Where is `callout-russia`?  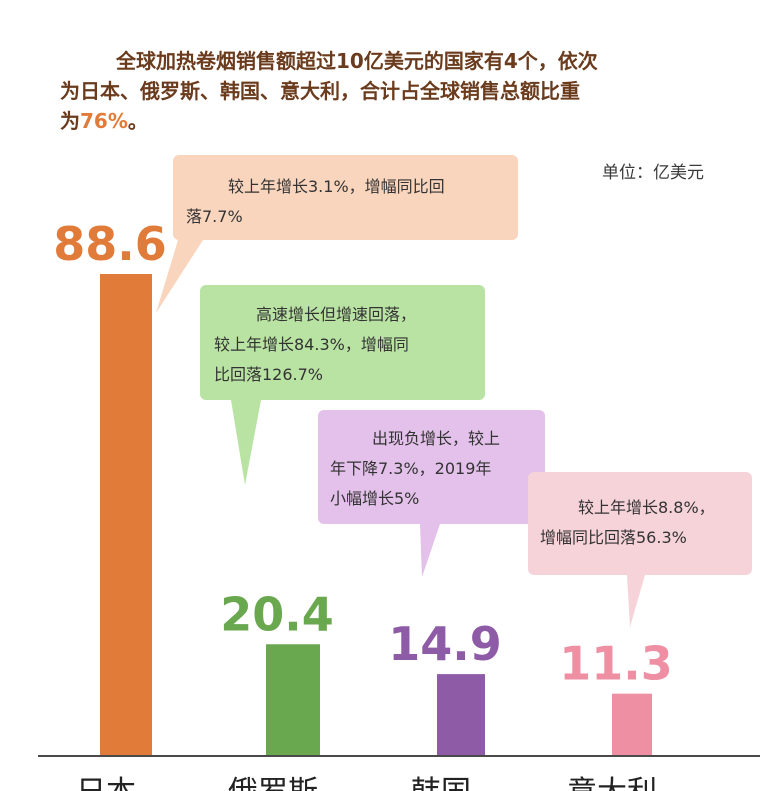 callout-russia is located at coordinates (342, 385).